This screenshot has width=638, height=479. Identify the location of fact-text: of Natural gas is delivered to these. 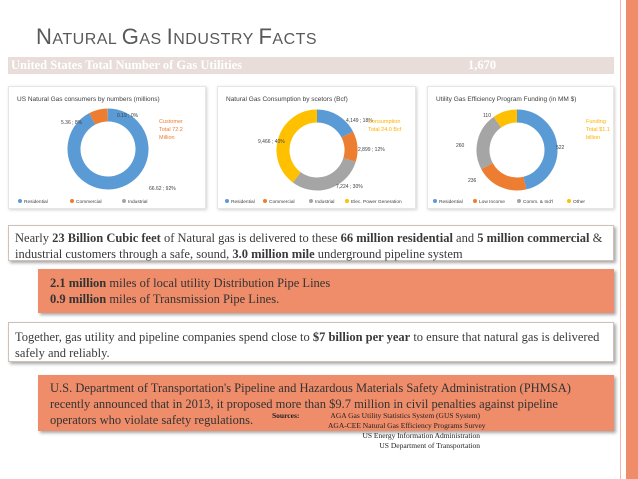
(250, 238).